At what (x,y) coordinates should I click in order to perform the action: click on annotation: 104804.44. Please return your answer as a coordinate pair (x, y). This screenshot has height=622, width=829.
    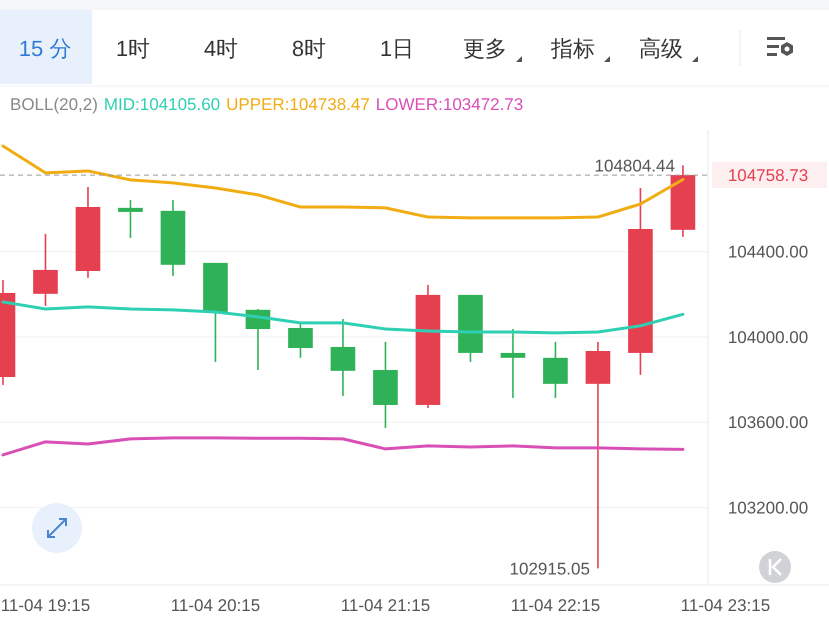
    Looking at the image, I should click on (634, 166).